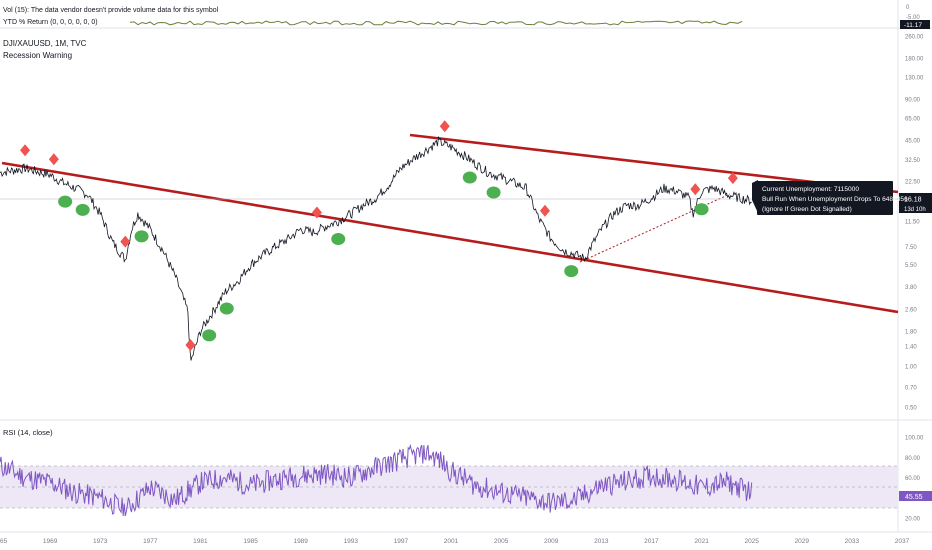  What do you see at coordinates (200, 541) in the screenshot?
I see `time-tick-label: 1981` at bounding box center [200, 541].